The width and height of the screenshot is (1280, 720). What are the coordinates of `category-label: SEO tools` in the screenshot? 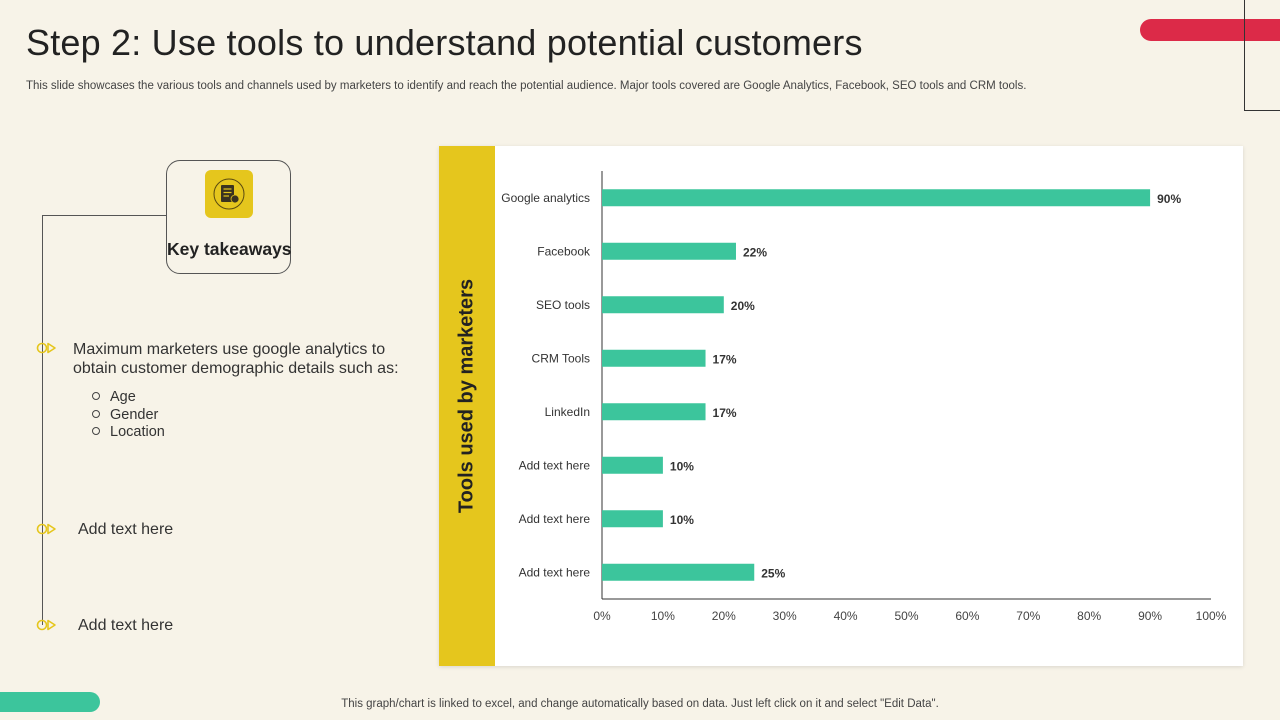 It's located at (563, 305).